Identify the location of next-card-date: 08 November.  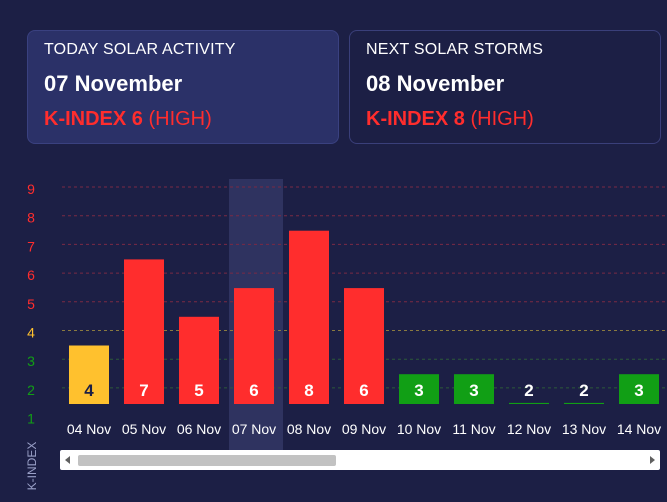
(435, 83).